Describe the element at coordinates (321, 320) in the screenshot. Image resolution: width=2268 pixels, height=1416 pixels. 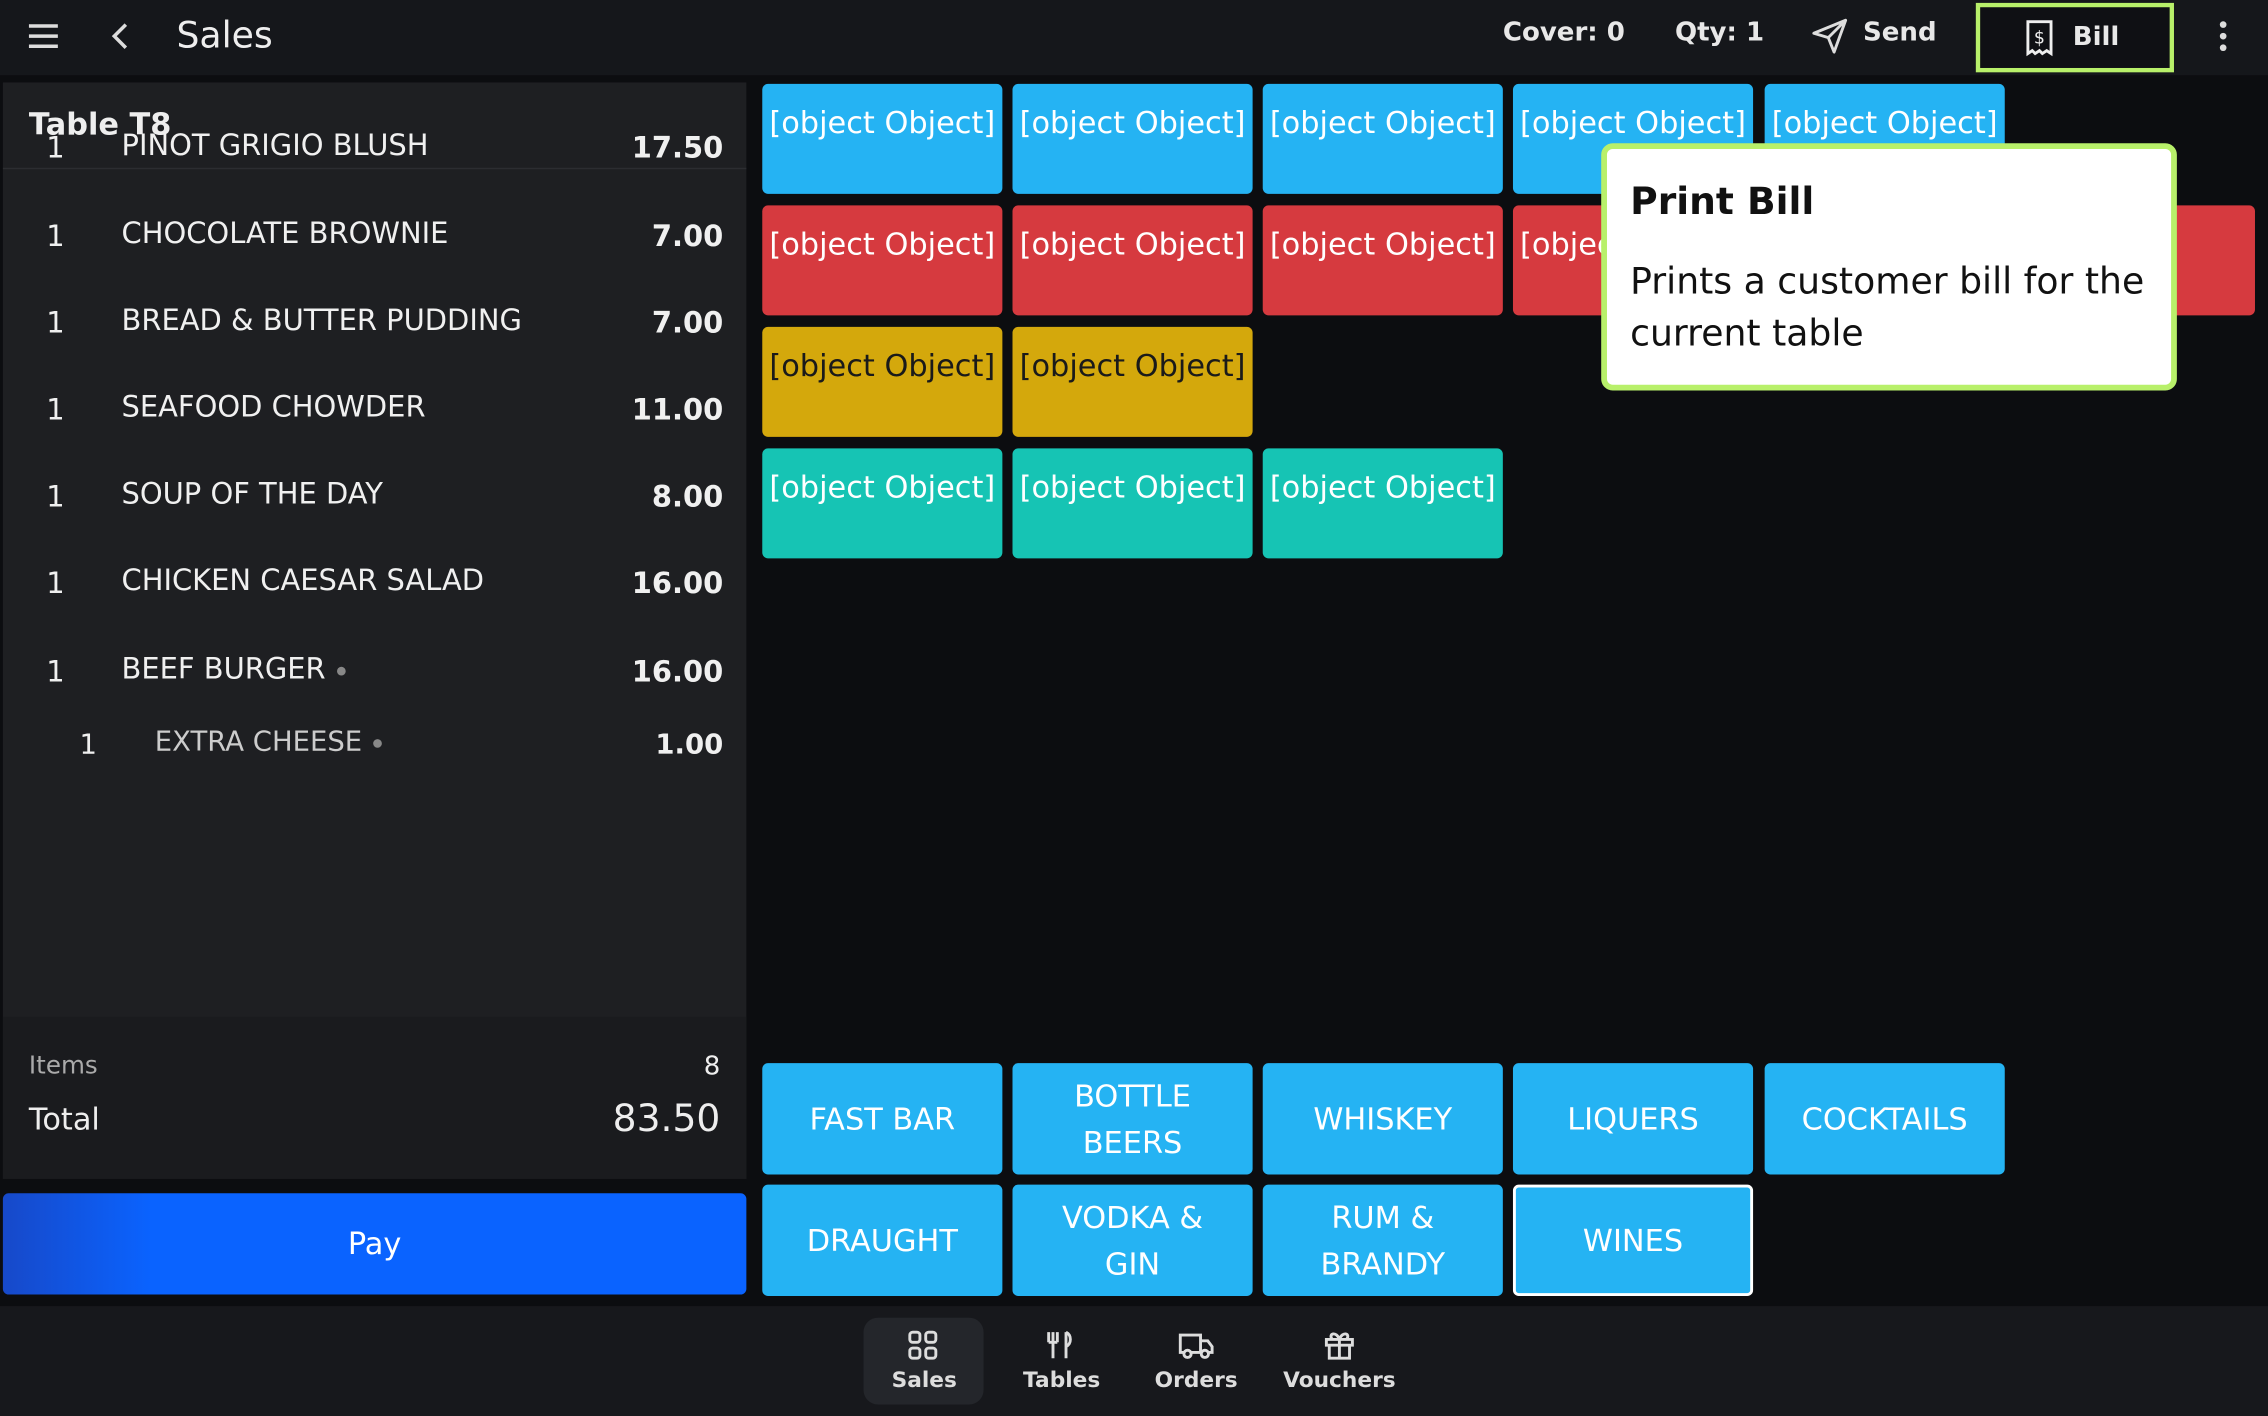
I see `item-name: BREAD & BUTTER PUDDING` at that location.